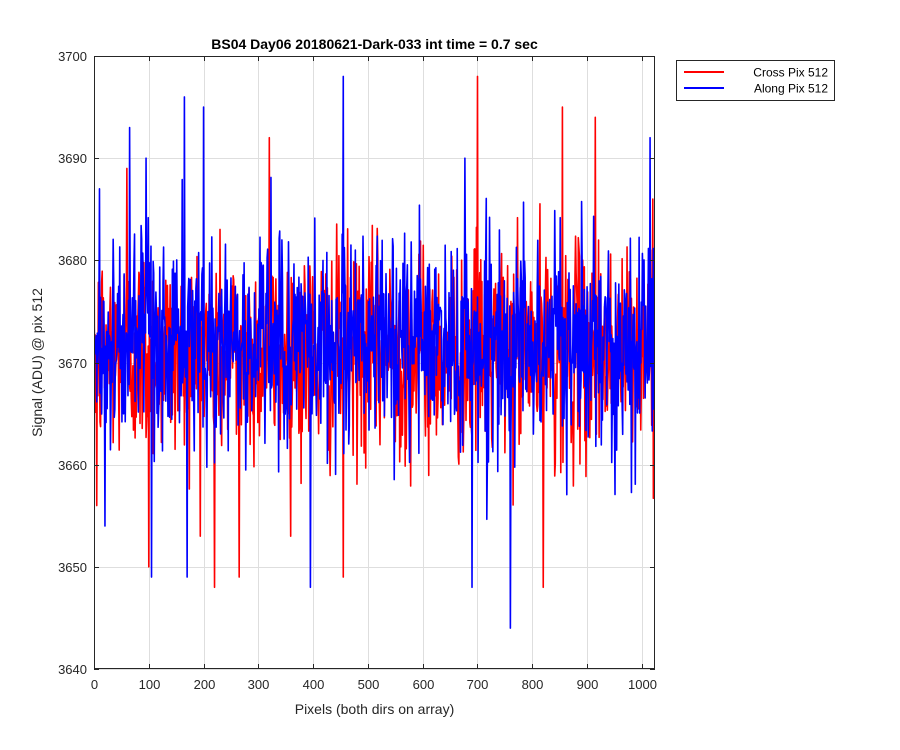 This screenshot has width=900, height=750. What do you see at coordinates (791, 89) in the screenshot?
I see `legend-label-along: Along Pix 512` at bounding box center [791, 89].